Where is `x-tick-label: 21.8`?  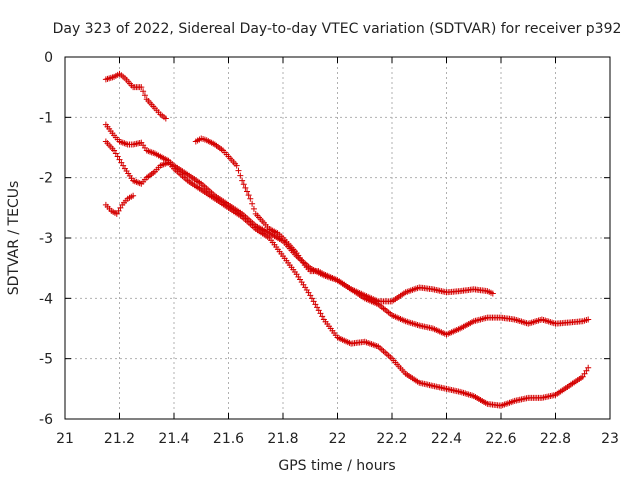
x-tick-label: 21.8 is located at coordinates (282, 439).